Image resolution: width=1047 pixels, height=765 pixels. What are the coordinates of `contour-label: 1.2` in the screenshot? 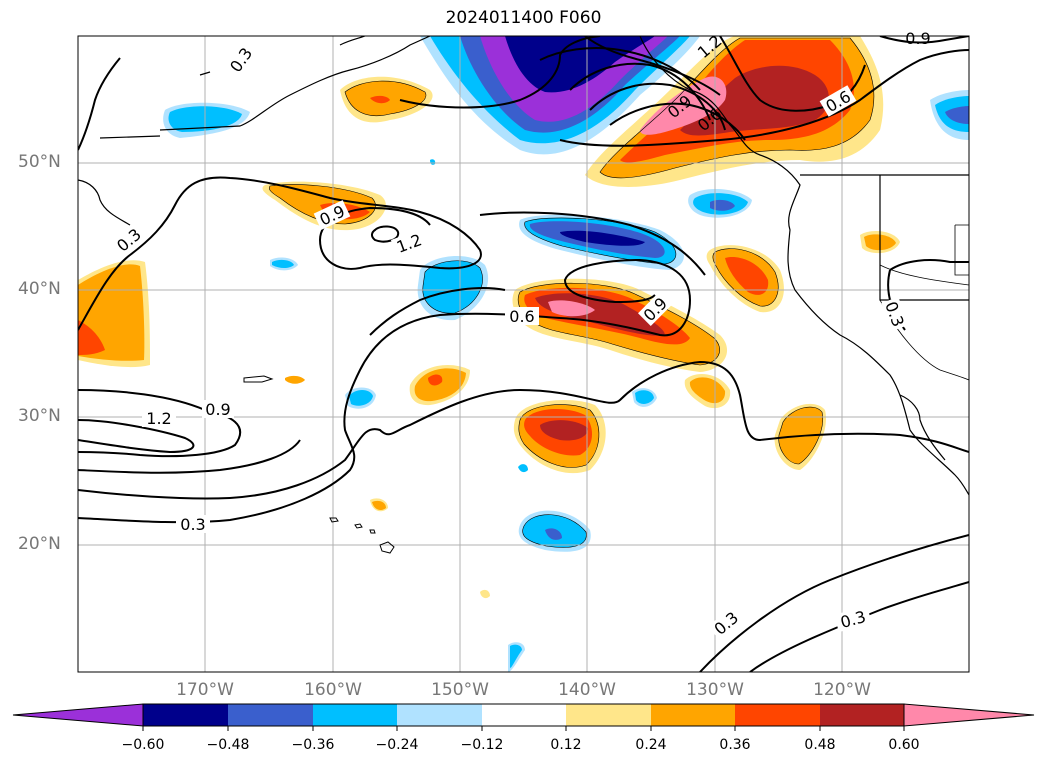 It's located at (158, 418).